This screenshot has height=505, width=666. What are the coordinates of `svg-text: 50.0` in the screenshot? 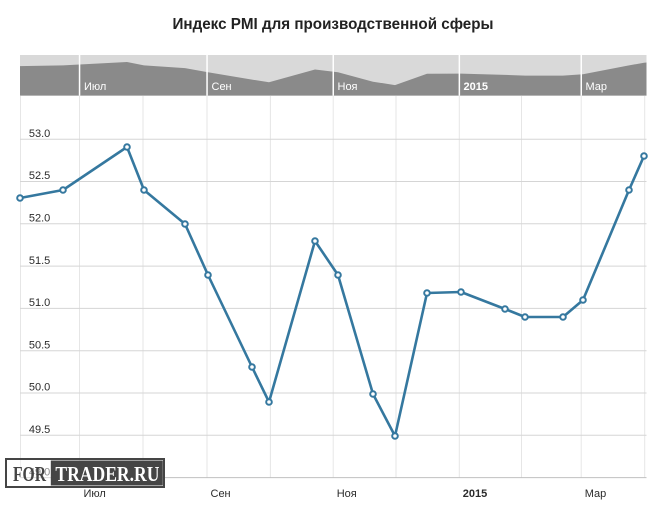 It's located at (39, 388).